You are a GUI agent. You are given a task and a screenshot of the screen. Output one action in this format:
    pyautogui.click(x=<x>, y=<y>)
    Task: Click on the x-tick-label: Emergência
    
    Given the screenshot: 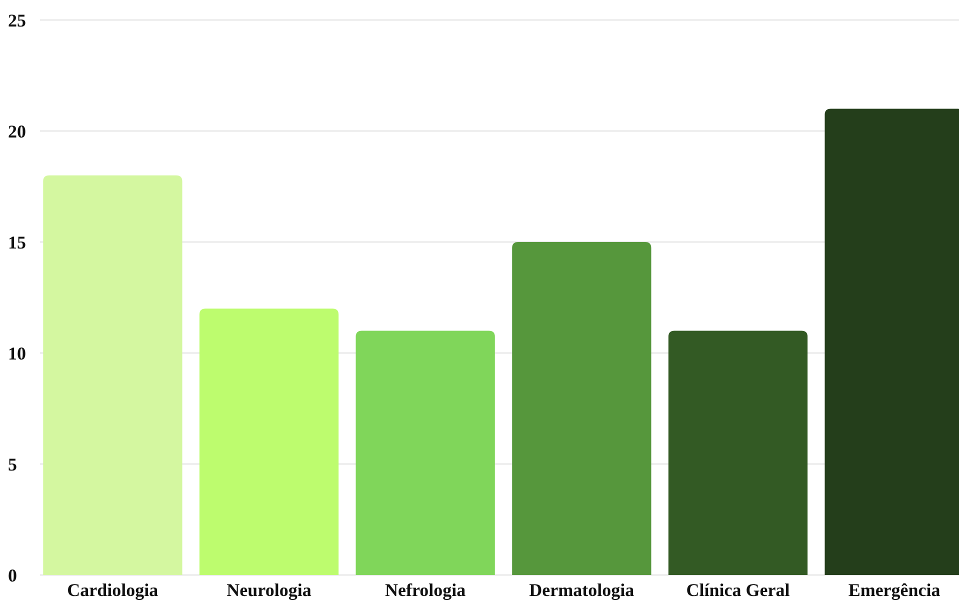 What is the action you would take?
    pyautogui.click(x=894, y=590)
    